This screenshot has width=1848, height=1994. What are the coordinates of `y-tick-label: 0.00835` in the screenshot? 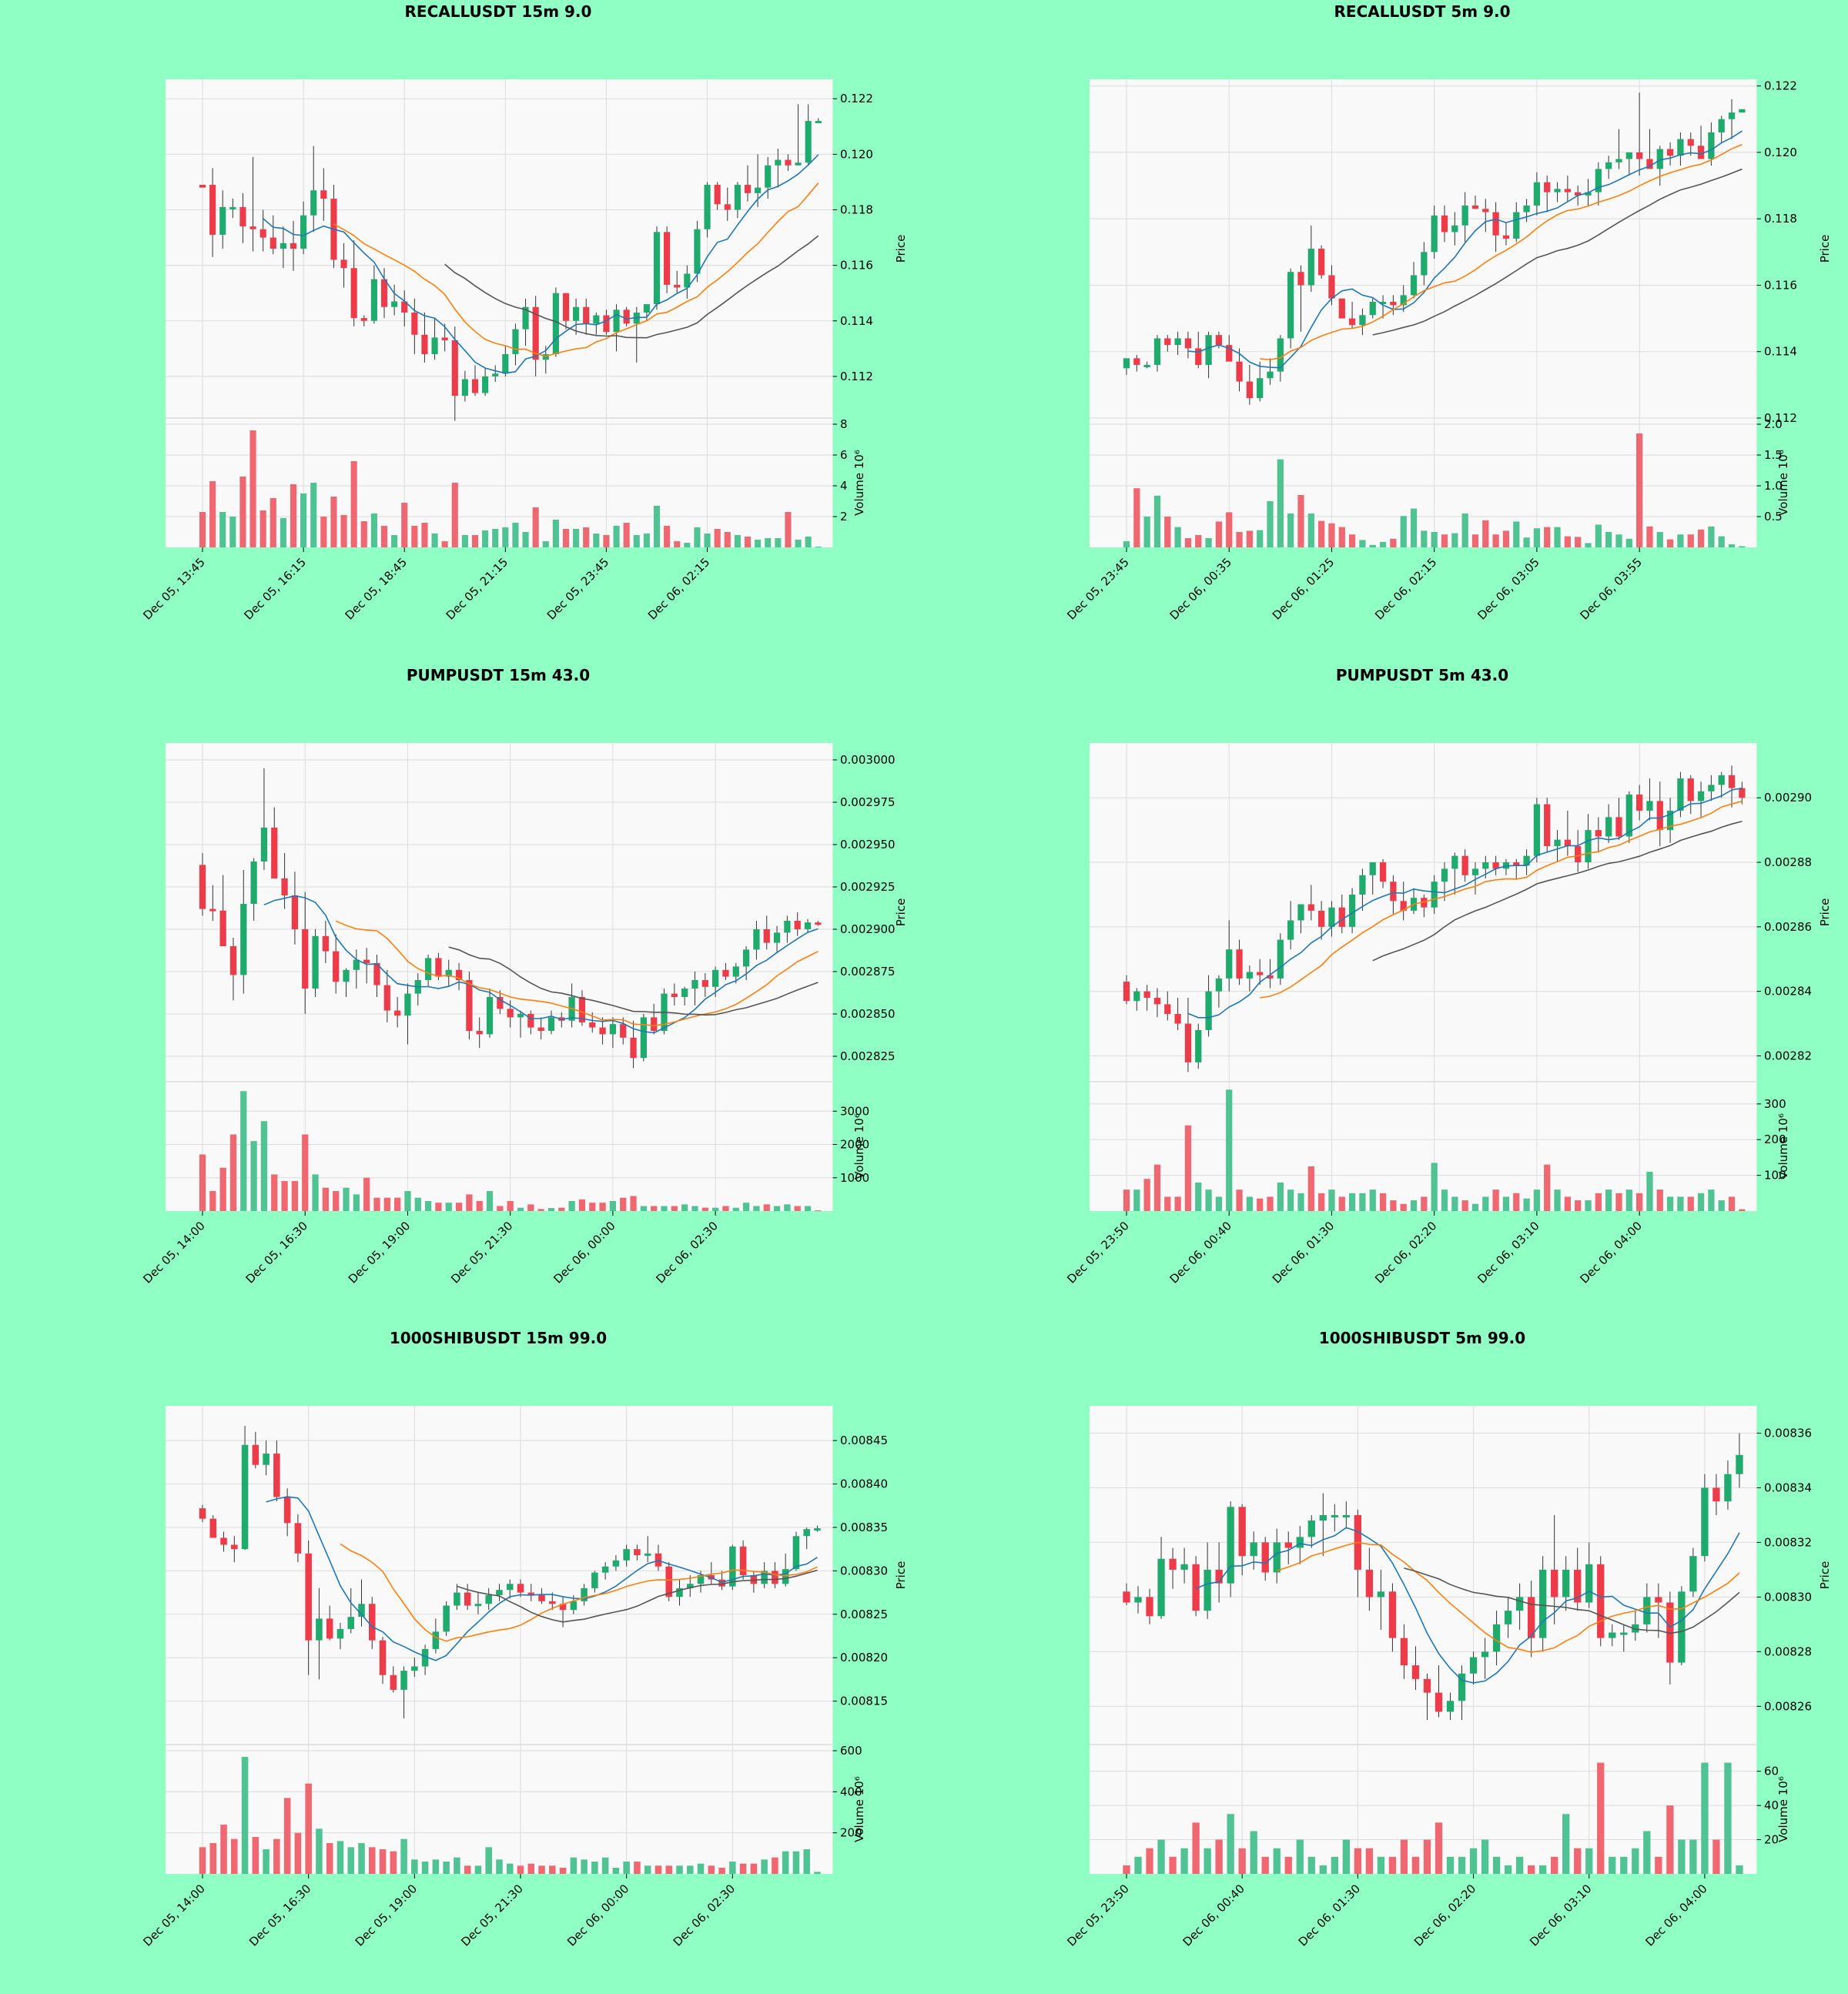 It's located at (864, 1527).